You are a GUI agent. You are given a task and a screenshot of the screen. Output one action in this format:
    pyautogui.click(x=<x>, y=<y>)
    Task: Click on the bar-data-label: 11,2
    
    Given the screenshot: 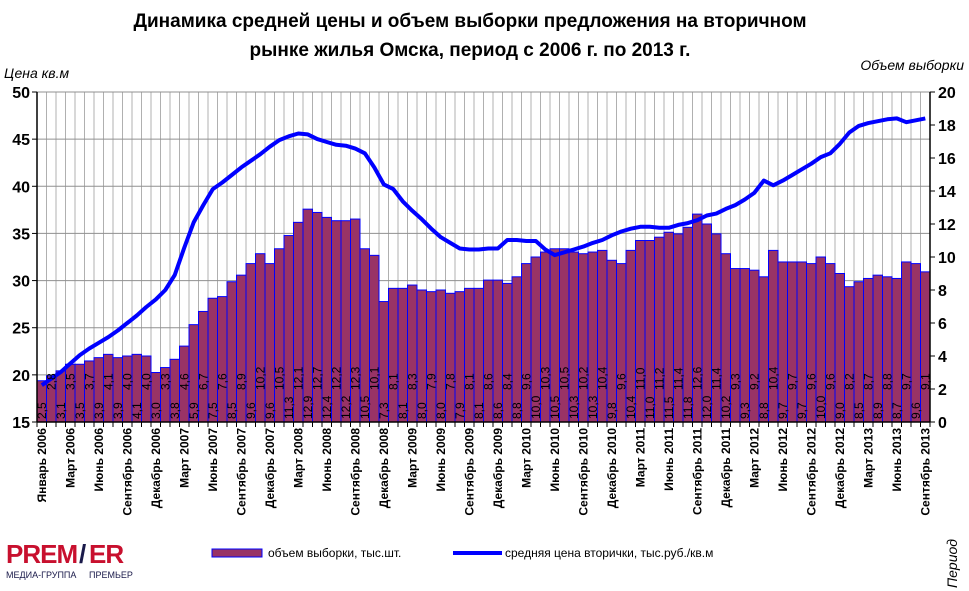 What is the action you would take?
    pyautogui.click(x=659, y=378)
    